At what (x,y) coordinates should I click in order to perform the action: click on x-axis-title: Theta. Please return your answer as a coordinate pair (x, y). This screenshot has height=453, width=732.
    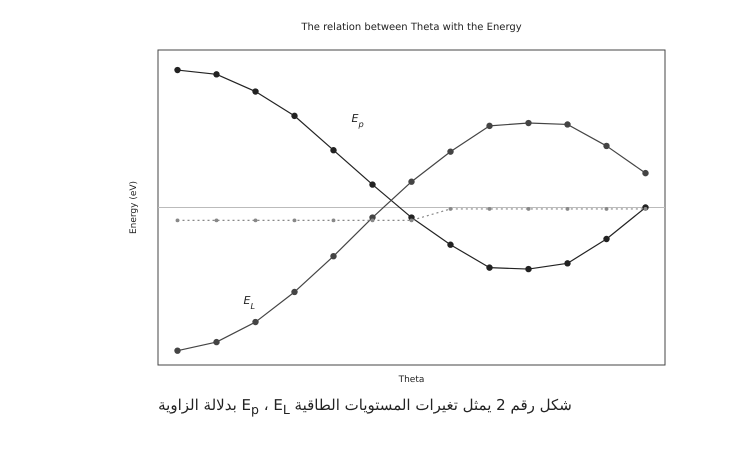
    Looking at the image, I should click on (411, 380).